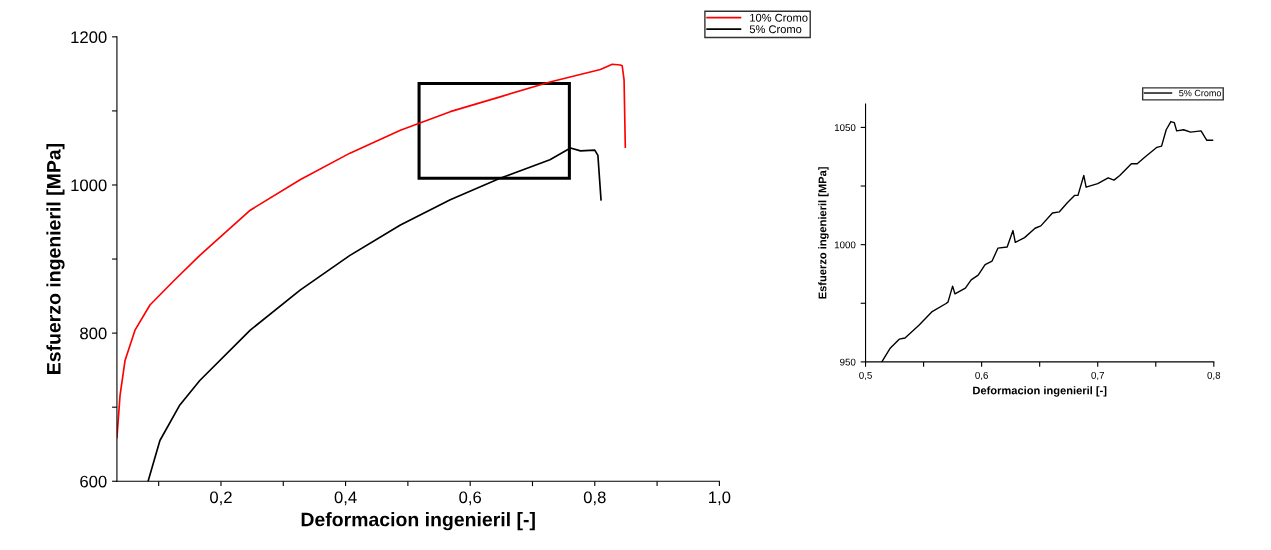 This screenshot has width=1271, height=550. What do you see at coordinates (93, 333) in the screenshot?
I see `y-tick-label: 800` at bounding box center [93, 333].